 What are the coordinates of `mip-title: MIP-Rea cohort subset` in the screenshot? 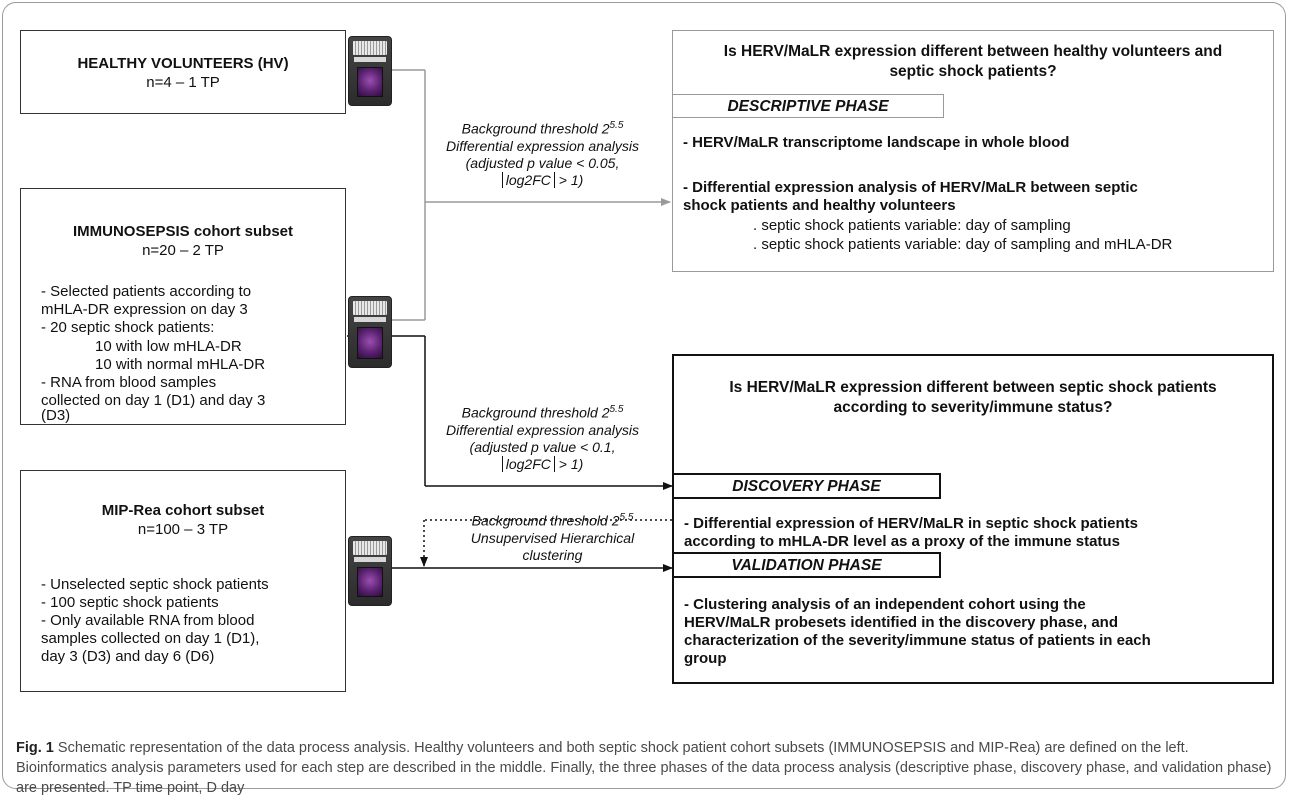 It's located at (183, 510).